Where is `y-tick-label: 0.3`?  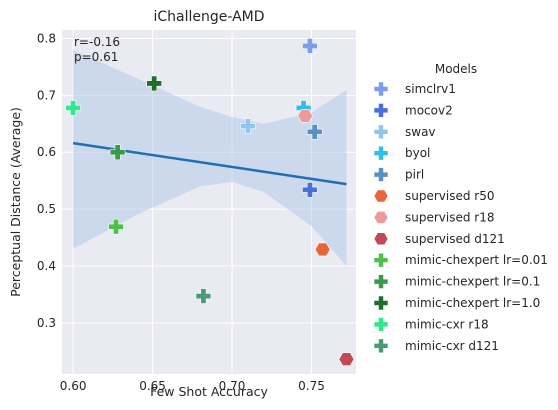
y-tick-label: 0.3 is located at coordinates (46, 323).